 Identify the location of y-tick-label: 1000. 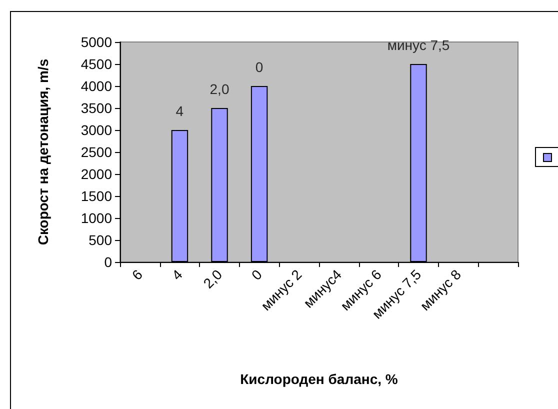
(96, 218).